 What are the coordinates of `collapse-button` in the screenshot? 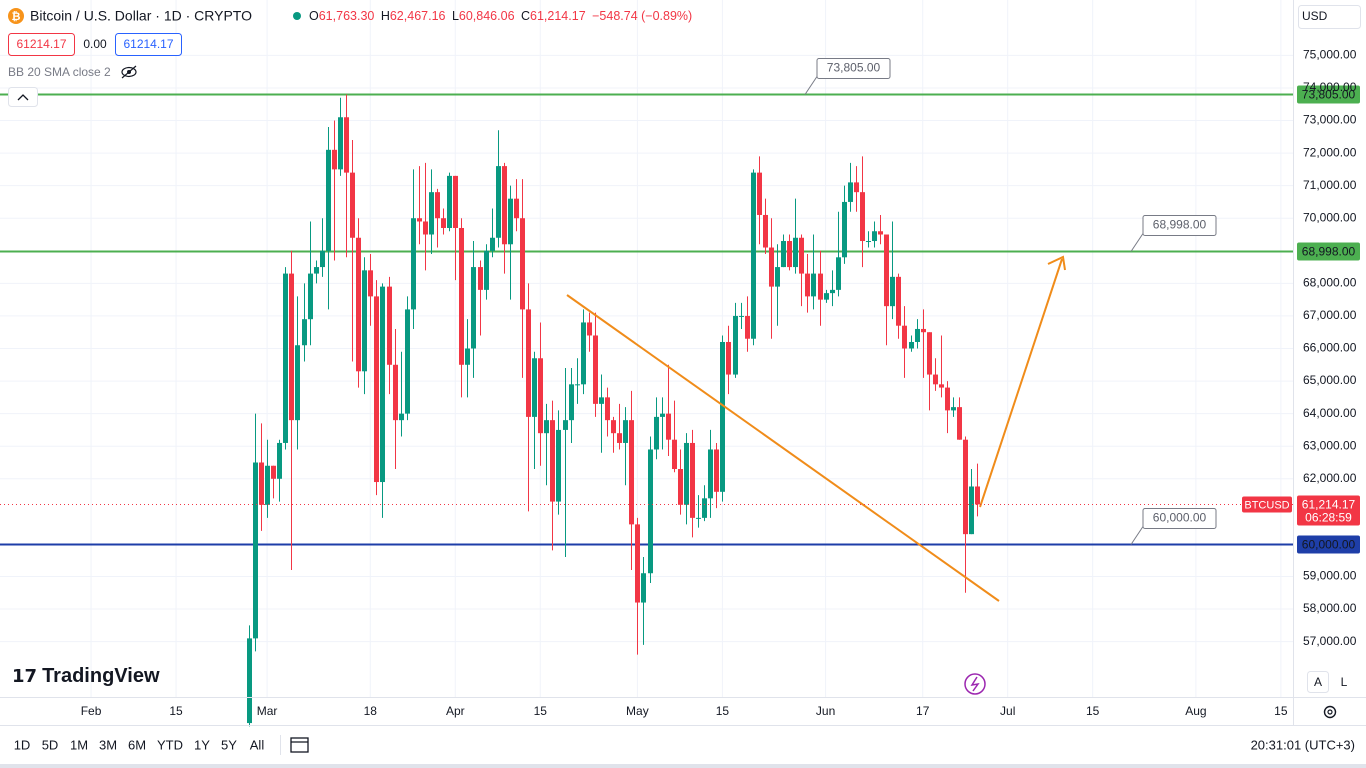 It's located at (23, 97).